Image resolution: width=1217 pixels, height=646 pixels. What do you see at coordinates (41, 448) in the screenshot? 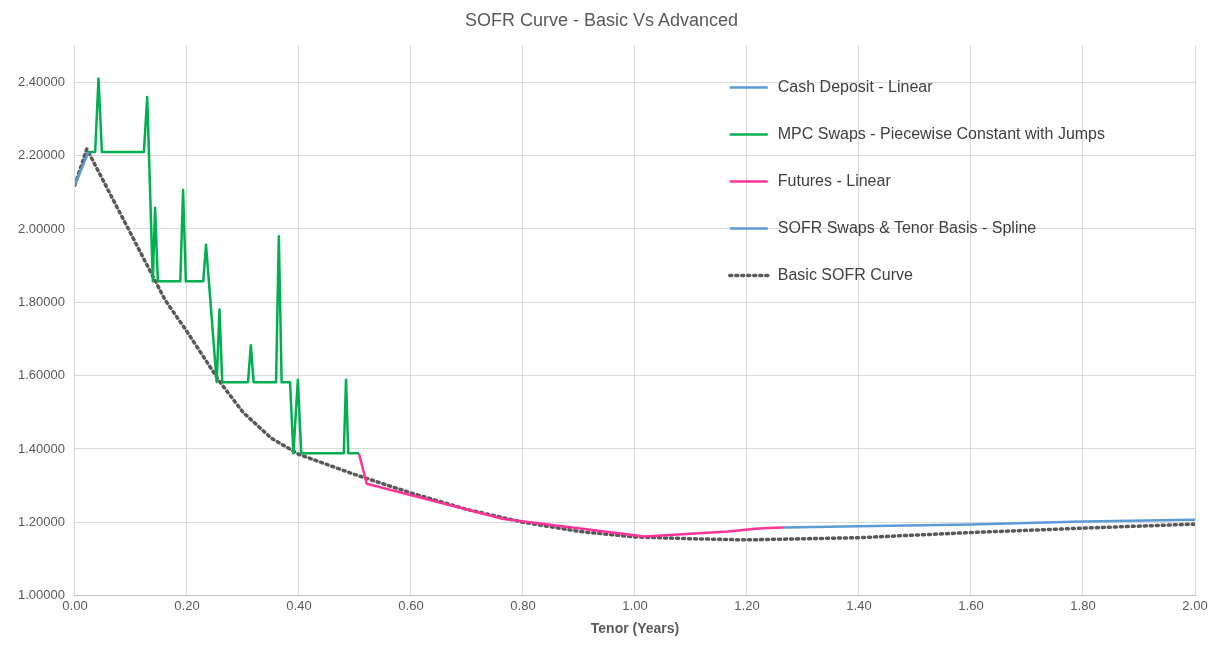
I see `y-tick-label: 1.40000` at bounding box center [41, 448].